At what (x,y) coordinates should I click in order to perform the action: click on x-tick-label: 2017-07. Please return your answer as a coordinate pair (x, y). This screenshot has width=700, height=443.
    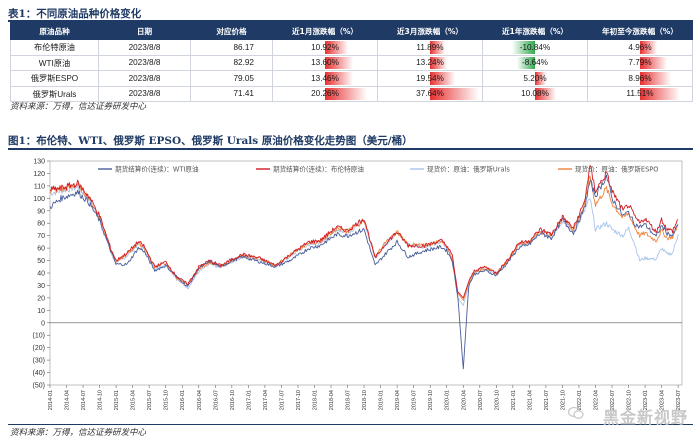
    Looking at the image, I should click on (282, 400).